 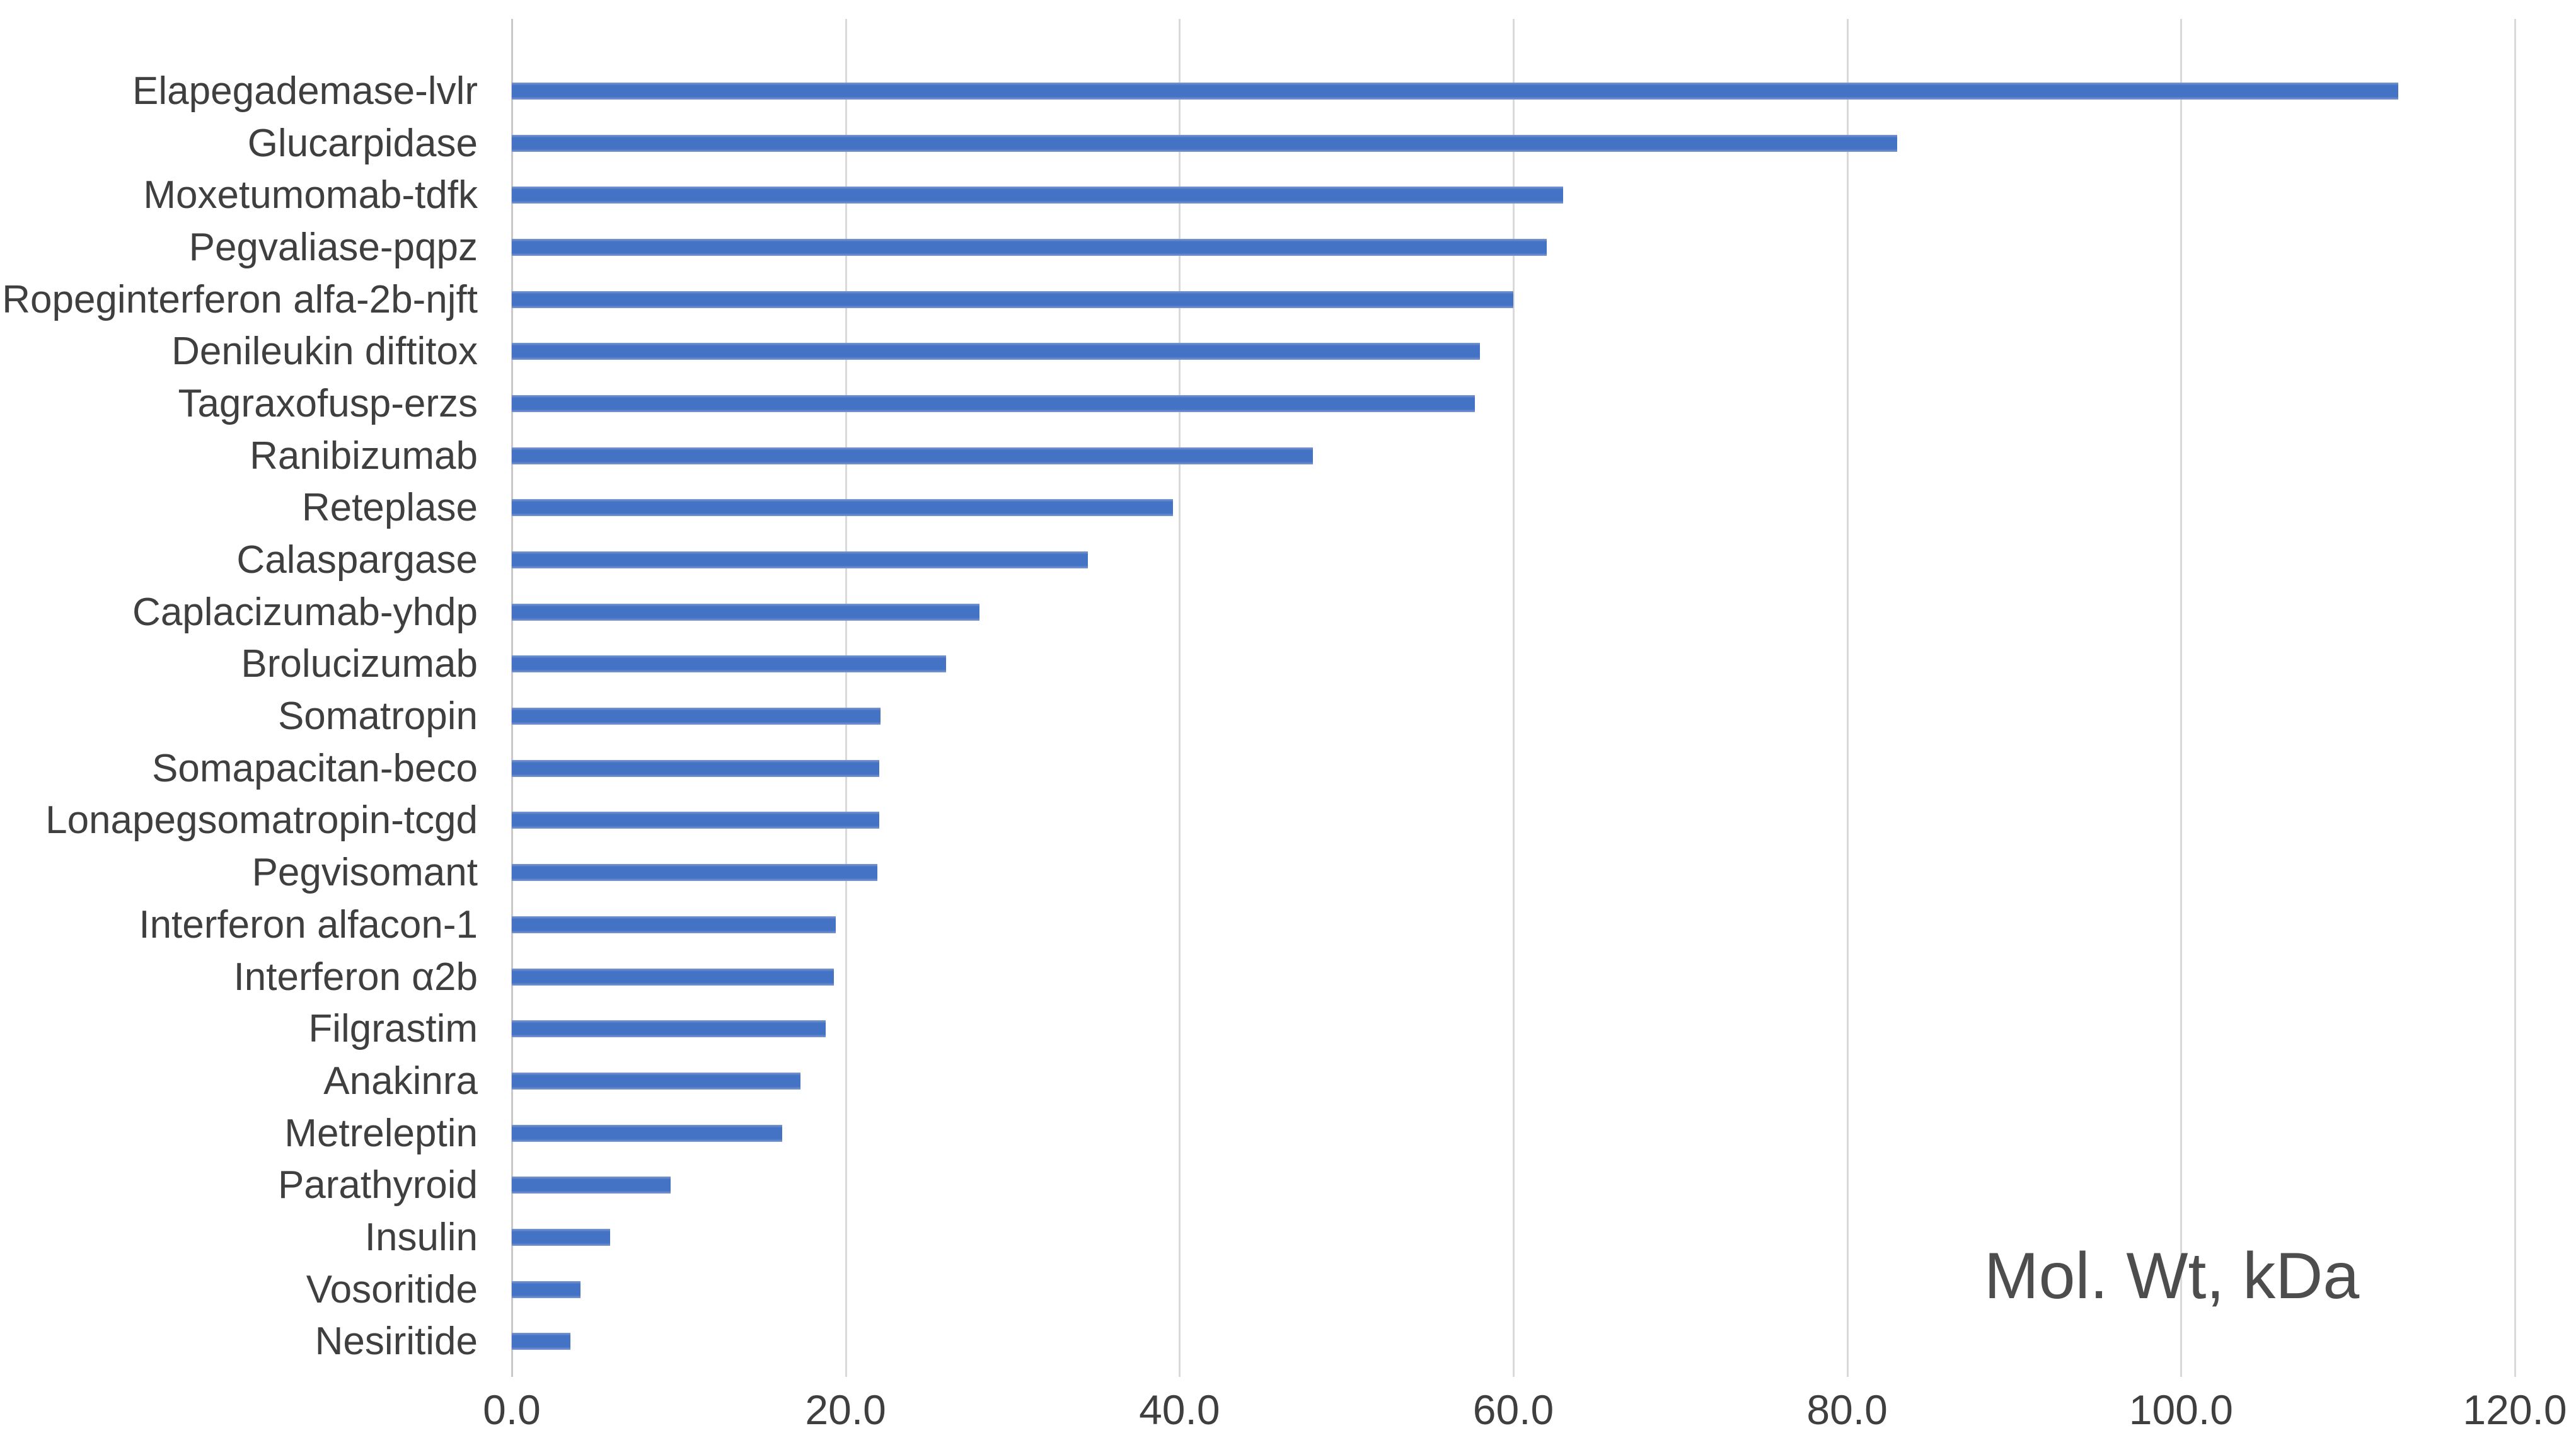 I want to click on category-label: Ropeginterferon alfa-2b-njft, so click(x=240, y=299).